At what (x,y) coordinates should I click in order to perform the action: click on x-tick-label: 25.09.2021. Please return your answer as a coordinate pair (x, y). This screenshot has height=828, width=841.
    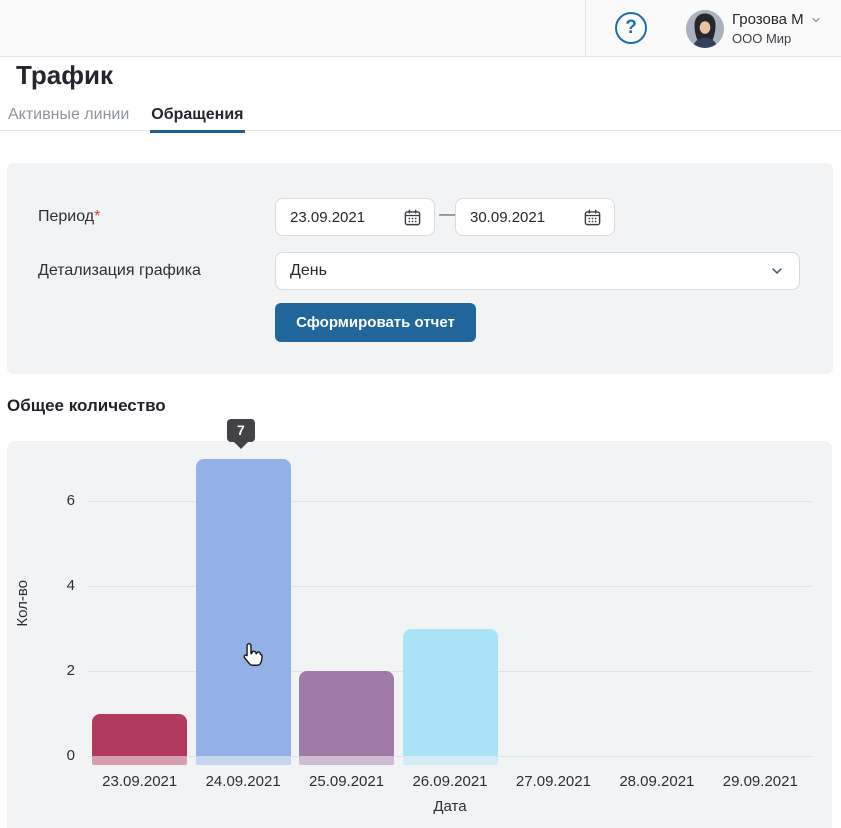
    Looking at the image, I should click on (347, 781).